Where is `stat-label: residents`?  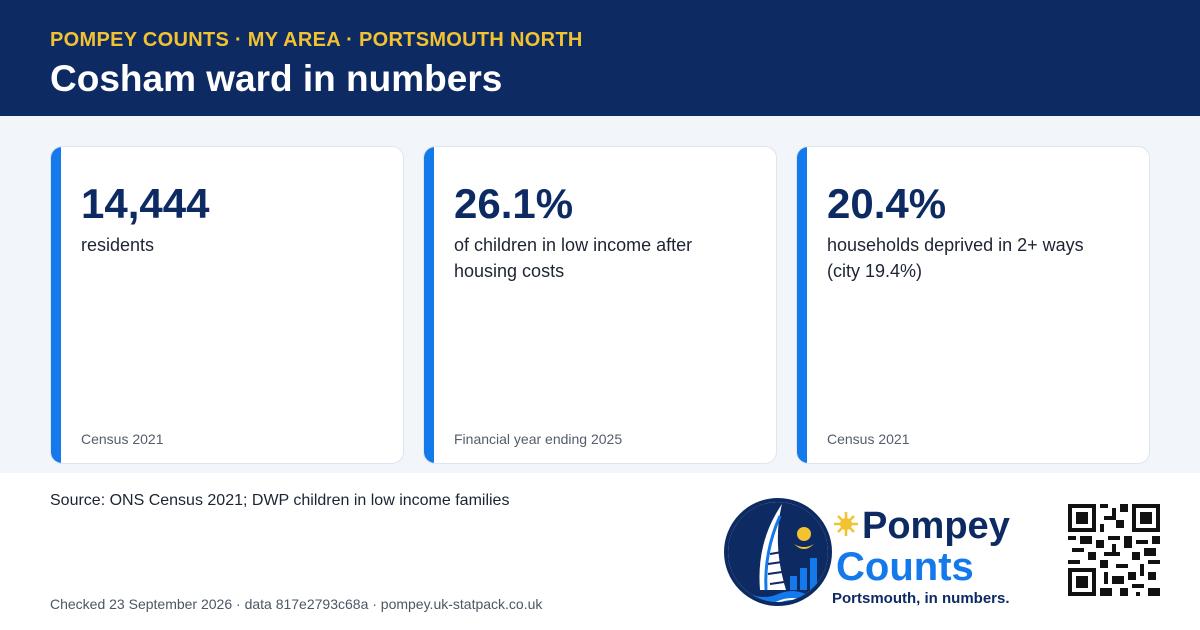
stat-label: residents is located at coordinates (118, 245).